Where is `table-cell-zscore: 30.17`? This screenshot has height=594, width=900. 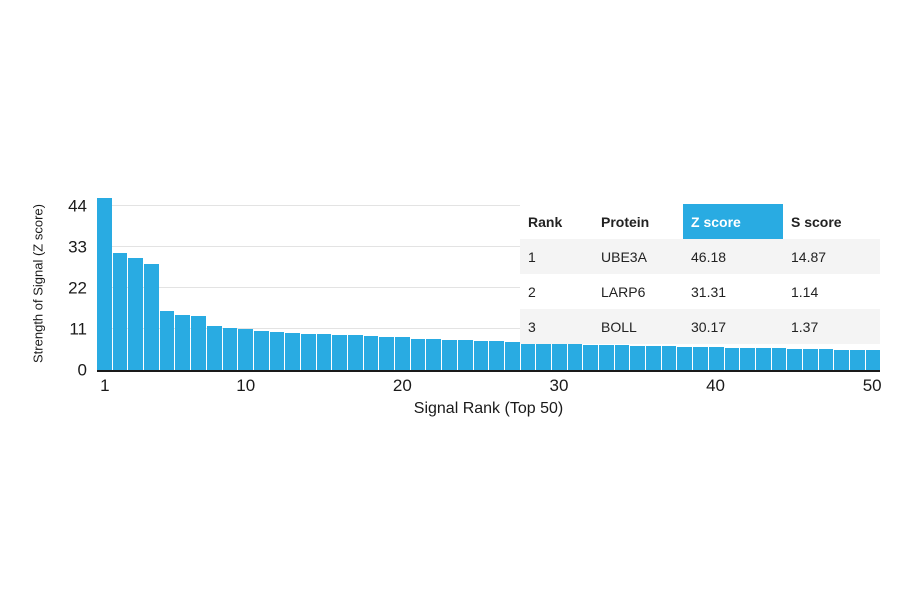 table-cell-zscore: 30.17 is located at coordinates (733, 326).